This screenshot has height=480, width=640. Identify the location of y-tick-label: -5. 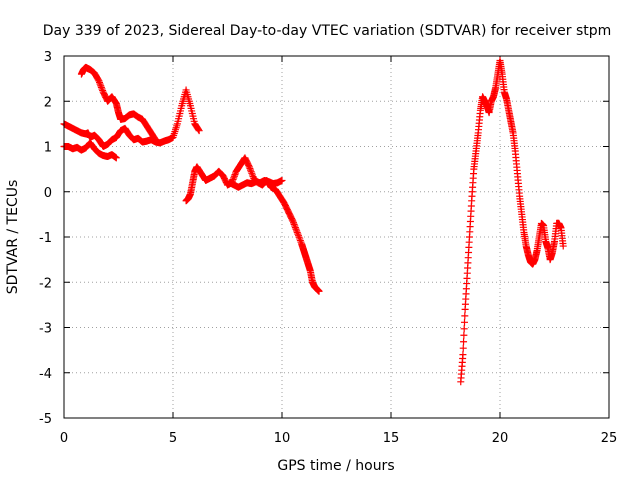
(45, 419).